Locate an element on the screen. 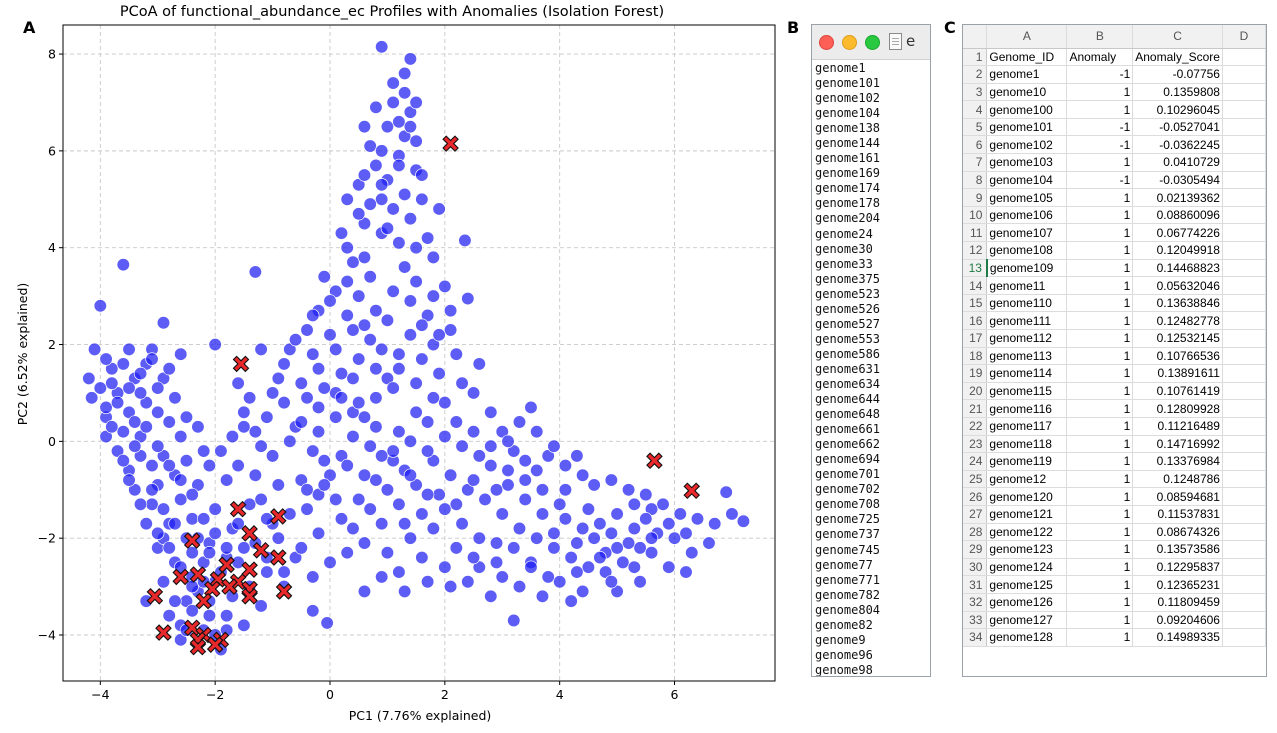 This screenshot has width=1277, height=733. data-cell: genome107 is located at coordinates (1027, 233).